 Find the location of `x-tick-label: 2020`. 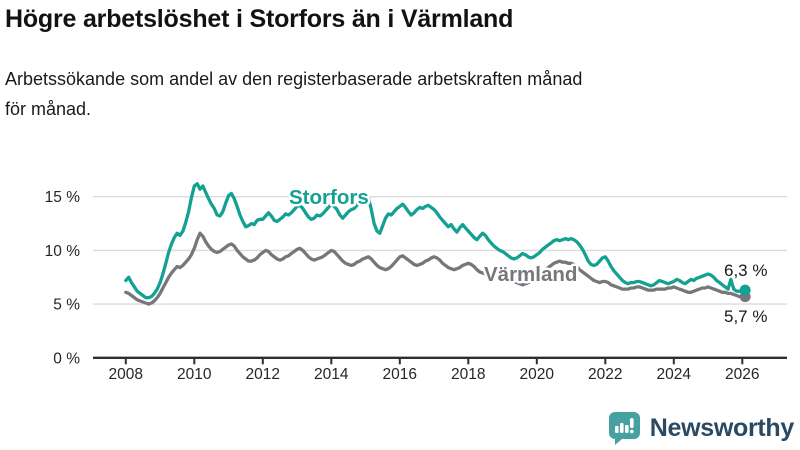

x-tick-label: 2020 is located at coordinates (537, 374).